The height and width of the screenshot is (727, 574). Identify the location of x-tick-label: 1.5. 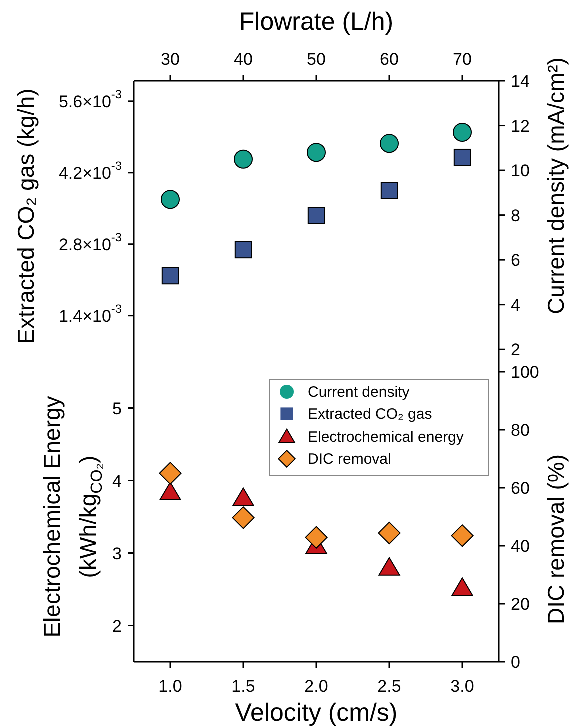
(244, 686).